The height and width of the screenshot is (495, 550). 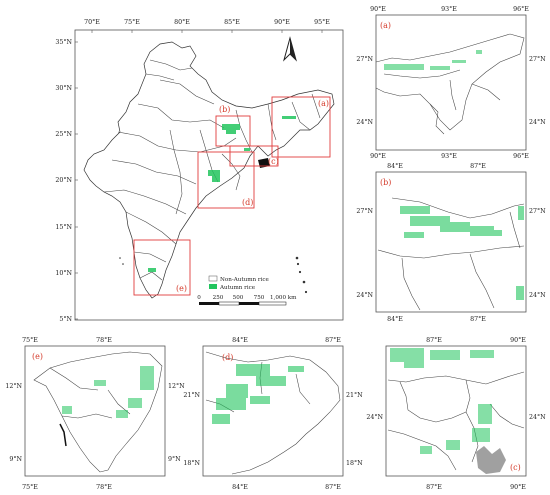 What do you see at coordinates (301, 127) in the screenshot?
I see `region-box-a` at bounding box center [301, 127].